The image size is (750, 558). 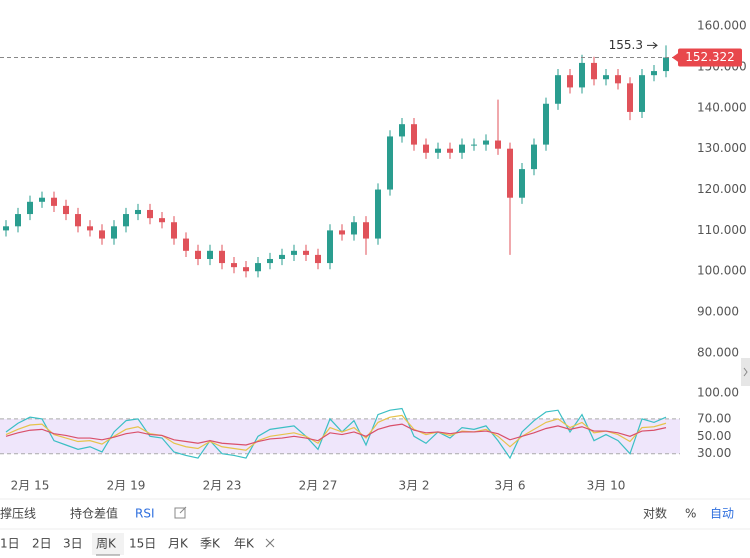 What do you see at coordinates (94, 513) in the screenshot?
I see `toolbar-item: 持仓差值` at bounding box center [94, 513].